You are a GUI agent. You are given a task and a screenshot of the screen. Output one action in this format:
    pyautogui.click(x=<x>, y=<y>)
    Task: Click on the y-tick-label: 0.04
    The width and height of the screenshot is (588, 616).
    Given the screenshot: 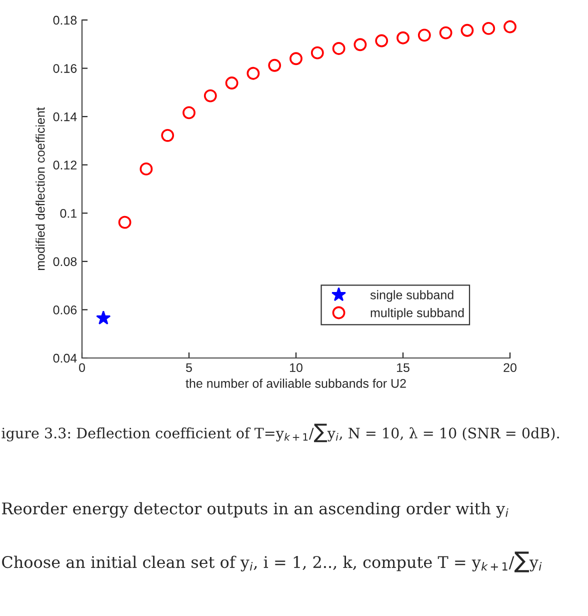 What is the action you would take?
    pyautogui.click(x=65, y=358)
    